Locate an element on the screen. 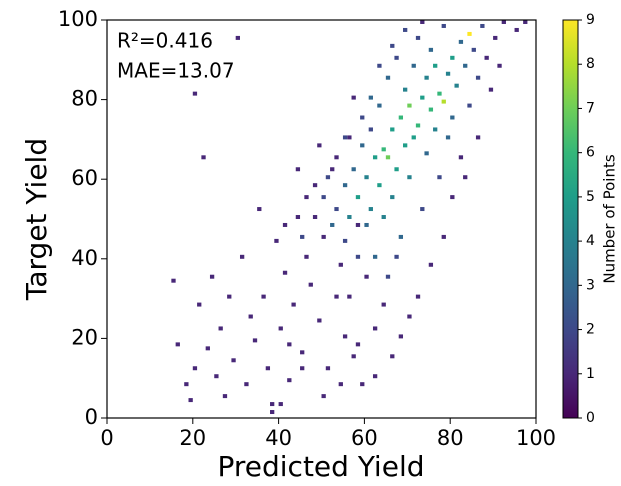  y-tick-label: 0 is located at coordinates (91, 417).